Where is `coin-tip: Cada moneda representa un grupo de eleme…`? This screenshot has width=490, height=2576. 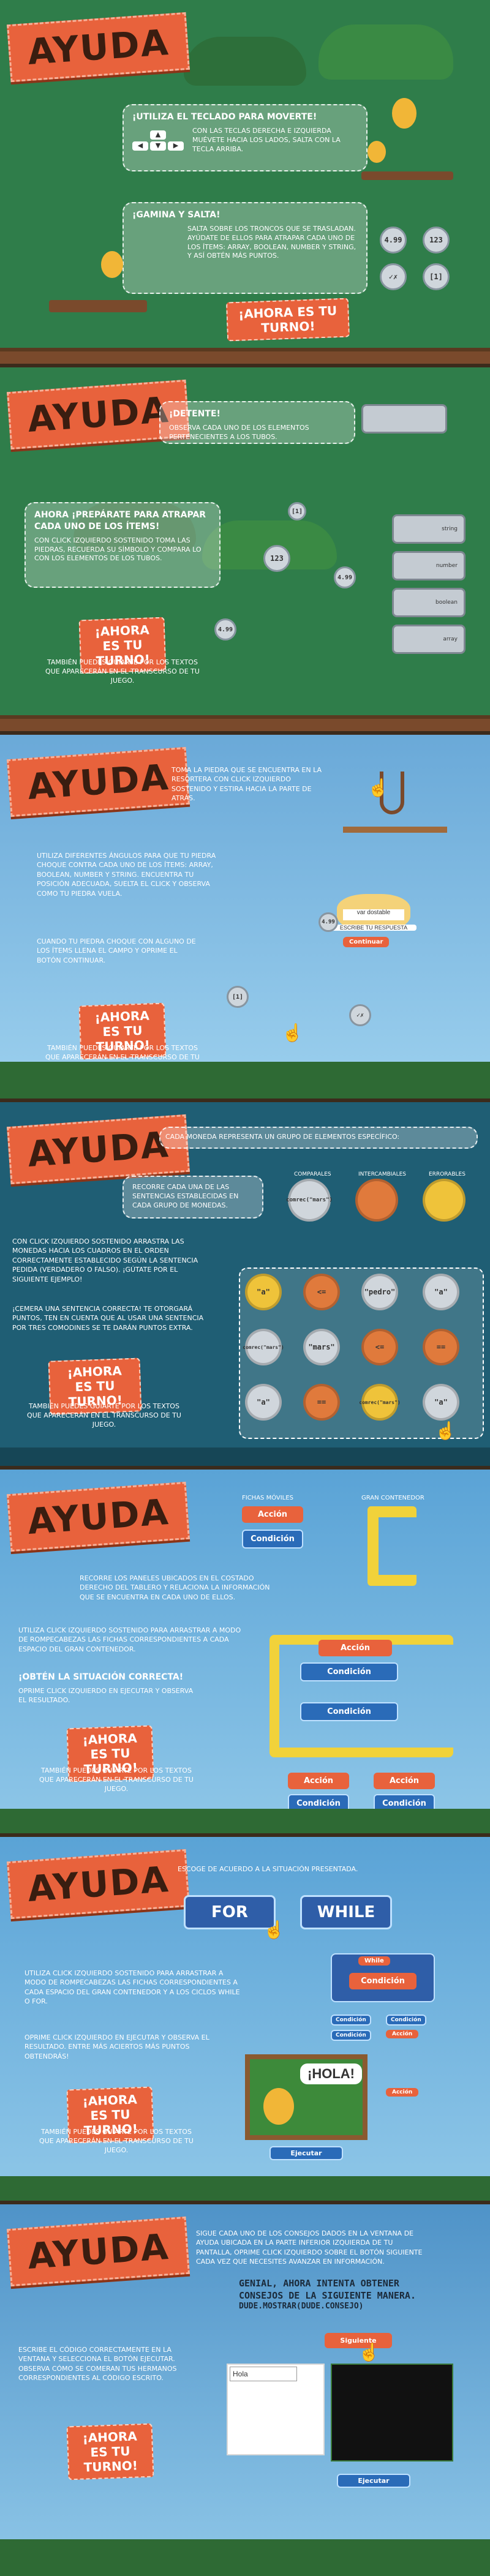 coin-tip: Cada moneda representa un grupo de eleme… is located at coordinates (318, 1138).